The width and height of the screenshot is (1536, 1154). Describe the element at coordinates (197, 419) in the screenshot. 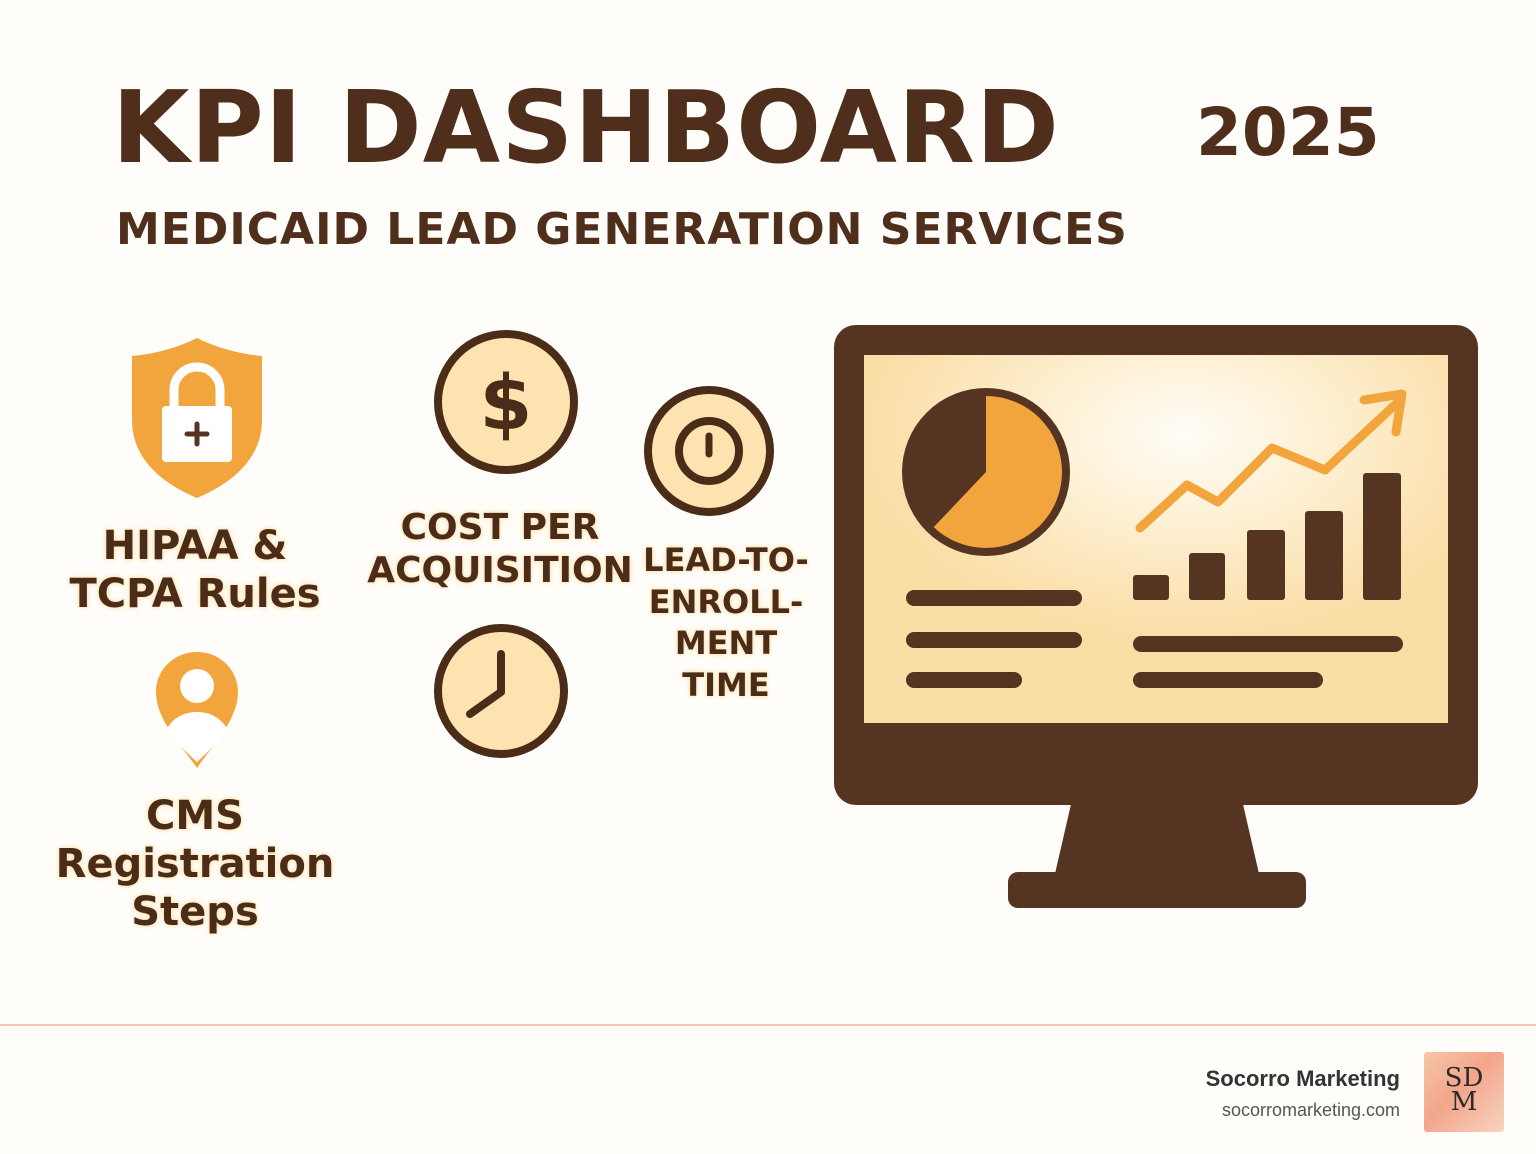

I see `shield-lock-icon` at that location.